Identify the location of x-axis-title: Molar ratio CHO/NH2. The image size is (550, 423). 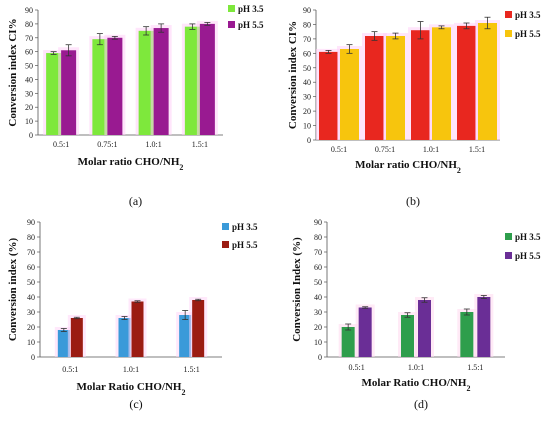
(131, 164).